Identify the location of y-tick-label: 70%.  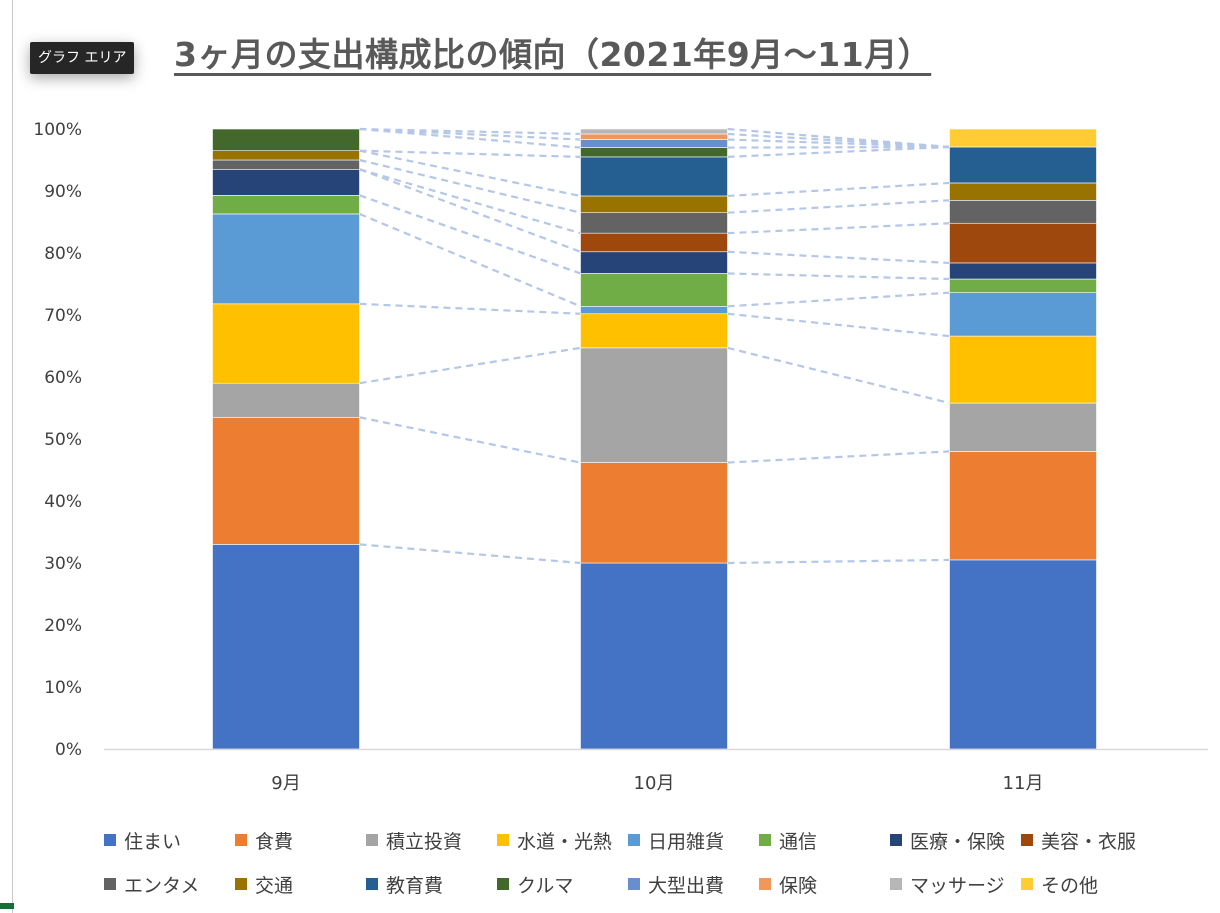
(63, 316).